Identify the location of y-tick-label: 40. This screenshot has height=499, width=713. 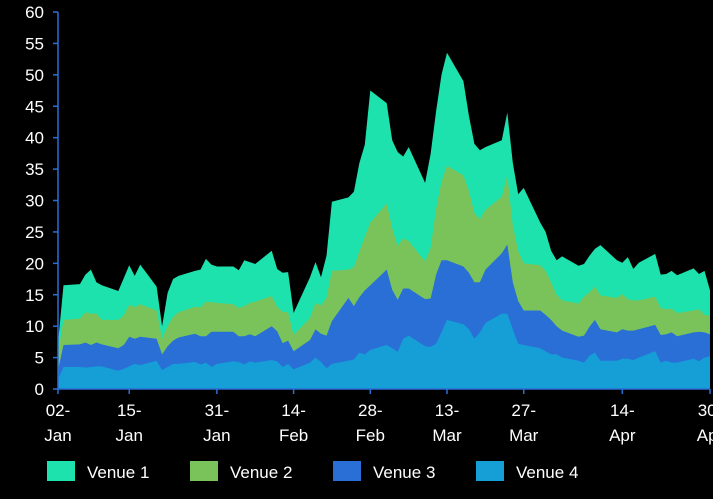
(34, 138).